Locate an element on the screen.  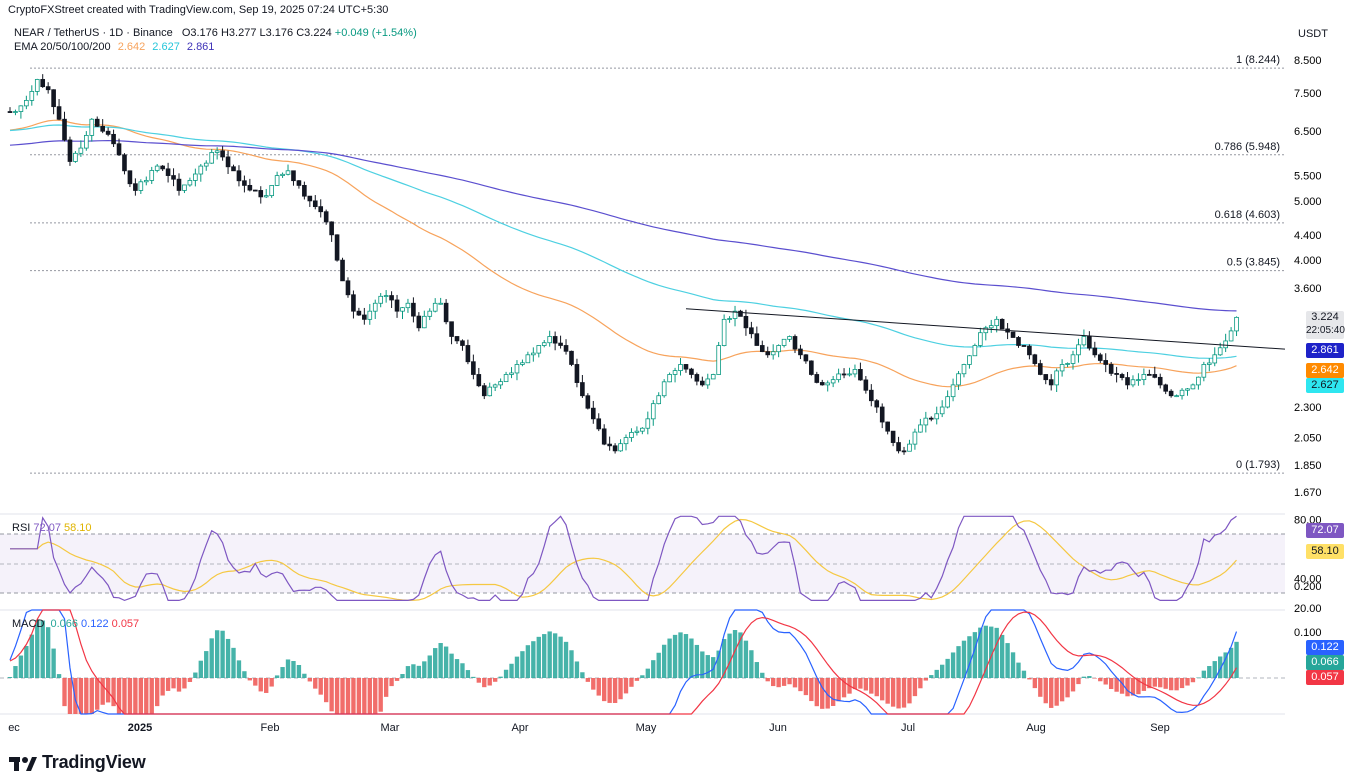
time-tick-3: Mar is located at coordinates (390, 728).